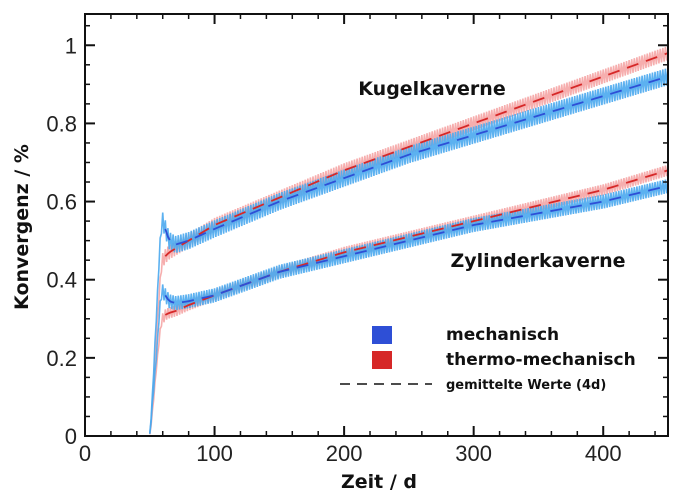 The image size is (679, 494). I want to click on x-axis-title: Zeit / d, so click(379, 482).